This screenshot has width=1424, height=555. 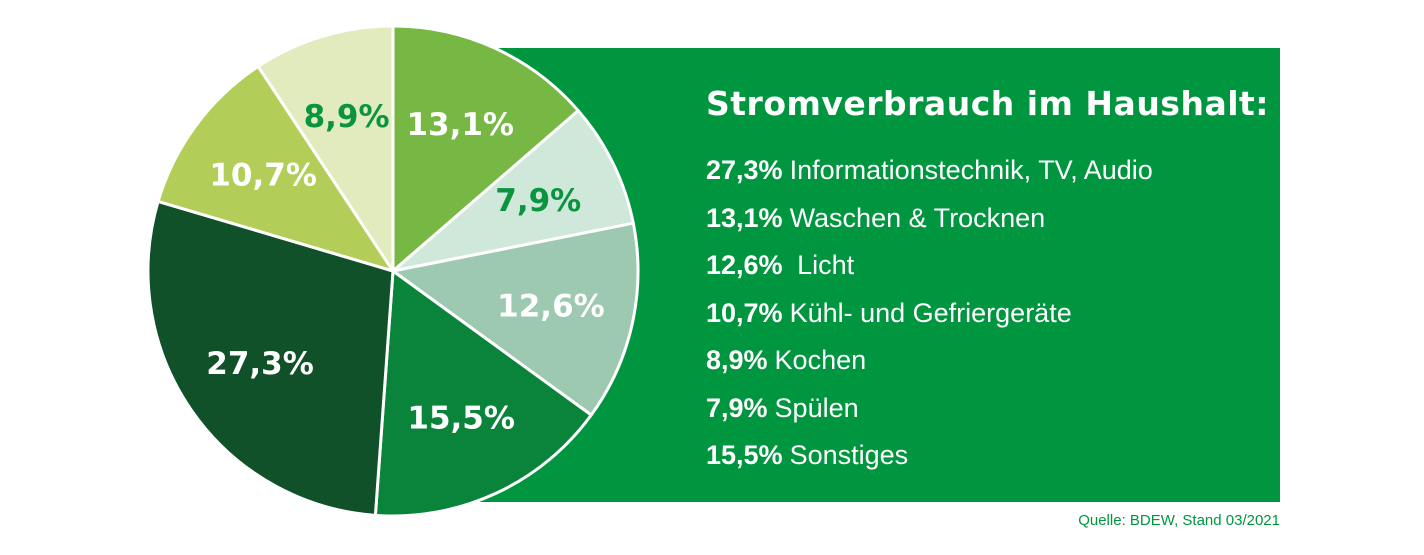 I want to click on slice-label: 7,9%, so click(x=538, y=201).